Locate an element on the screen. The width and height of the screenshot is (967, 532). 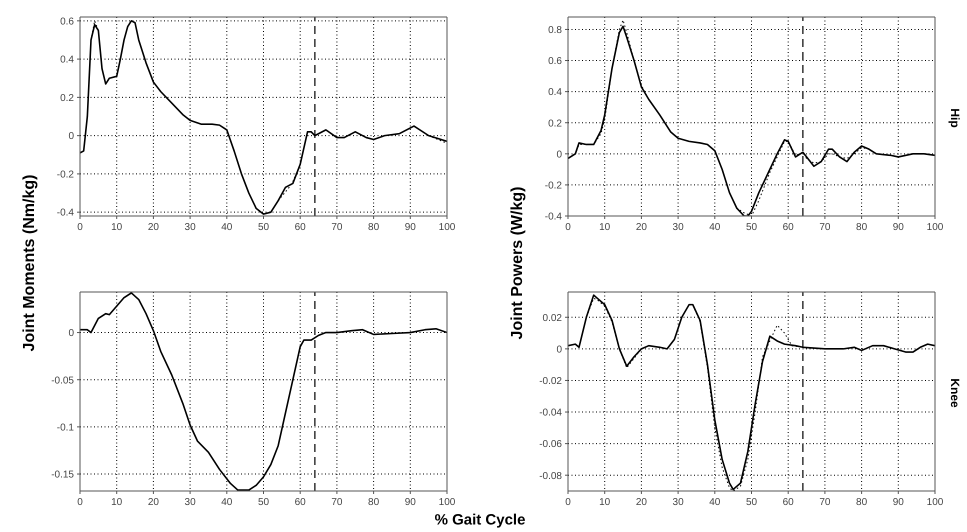
y-tick-label: -0.15 is located at coordinates (62, 475).